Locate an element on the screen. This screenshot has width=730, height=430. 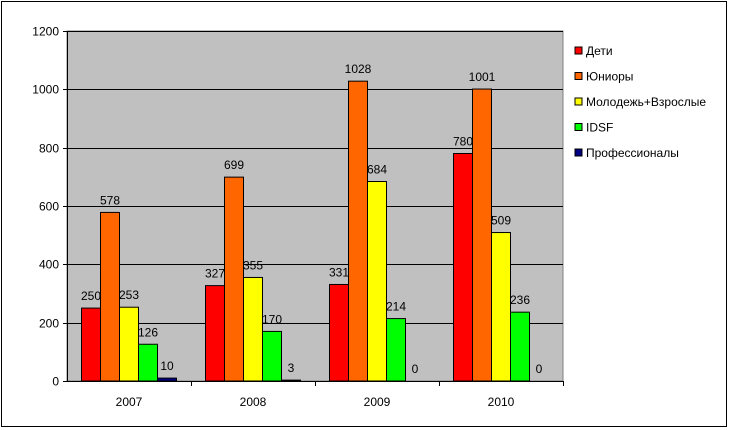
data-label: 3 is located at coordinates (291, 368).